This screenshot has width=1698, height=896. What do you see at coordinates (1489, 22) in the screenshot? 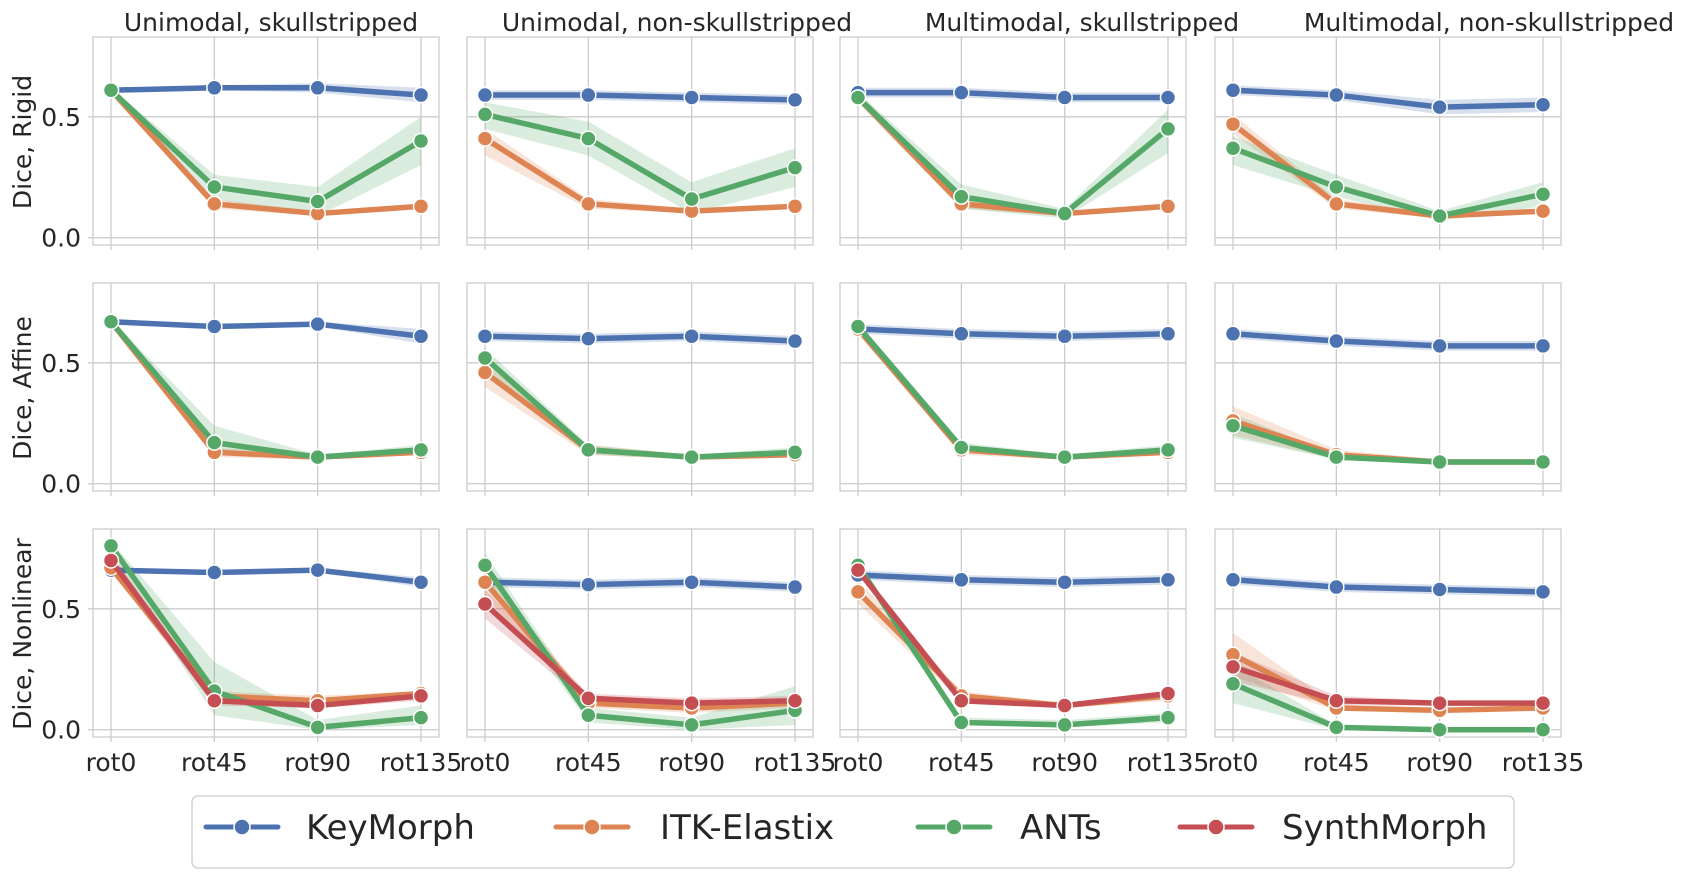
I see `column-title-4: Multimodal, non-skullstripped` at bounding box center [1489, 22].